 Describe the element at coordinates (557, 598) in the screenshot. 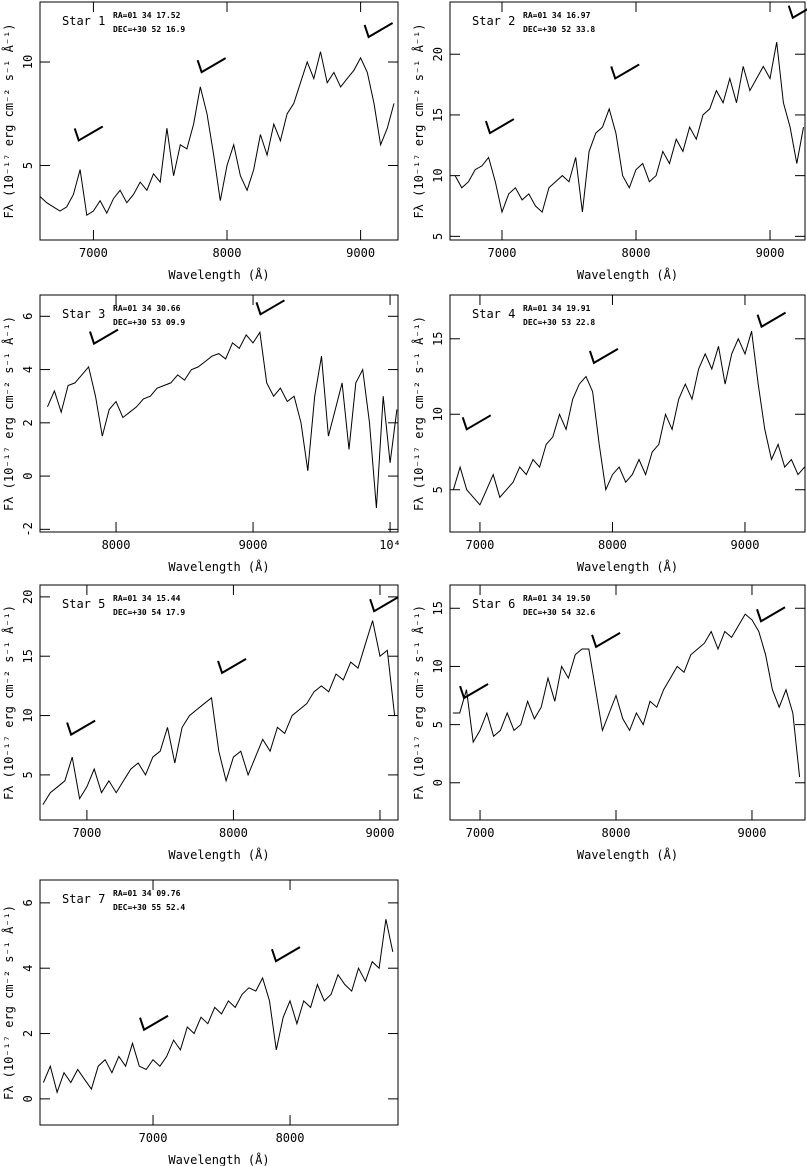

I see `ra-label: RA=01 34 19.50` at that location.